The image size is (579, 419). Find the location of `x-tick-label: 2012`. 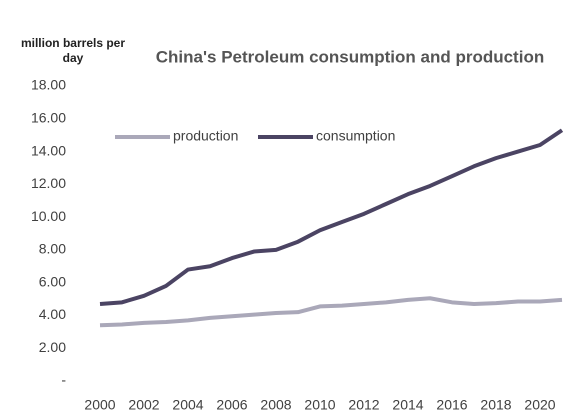

x-tick-label: 2012 is located at coordinates (363, 405).